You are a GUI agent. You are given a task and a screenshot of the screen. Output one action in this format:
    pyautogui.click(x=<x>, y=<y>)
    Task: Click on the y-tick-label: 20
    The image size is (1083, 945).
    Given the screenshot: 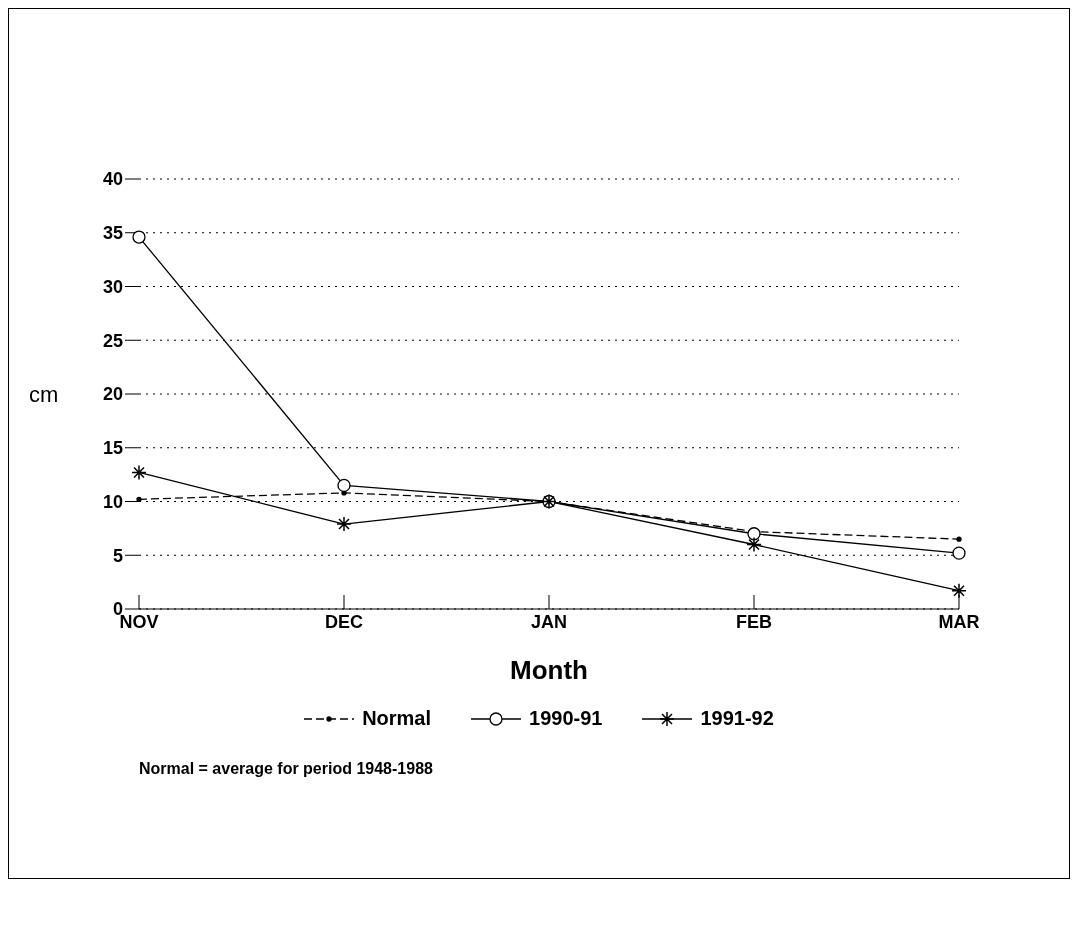 What is the action you would take?
    pyautogui.click(x=112, y=394)
    